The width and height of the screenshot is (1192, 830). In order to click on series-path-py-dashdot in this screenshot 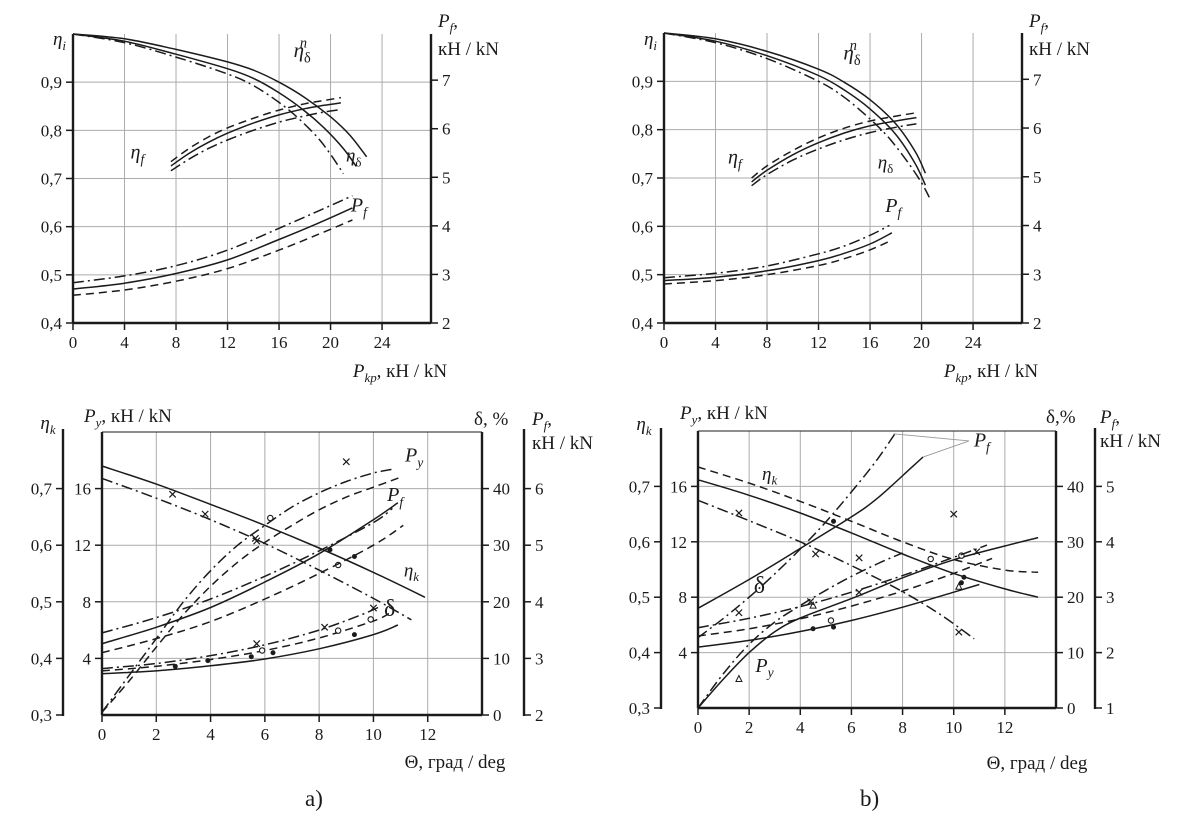, I will do `click(248, 590)`.